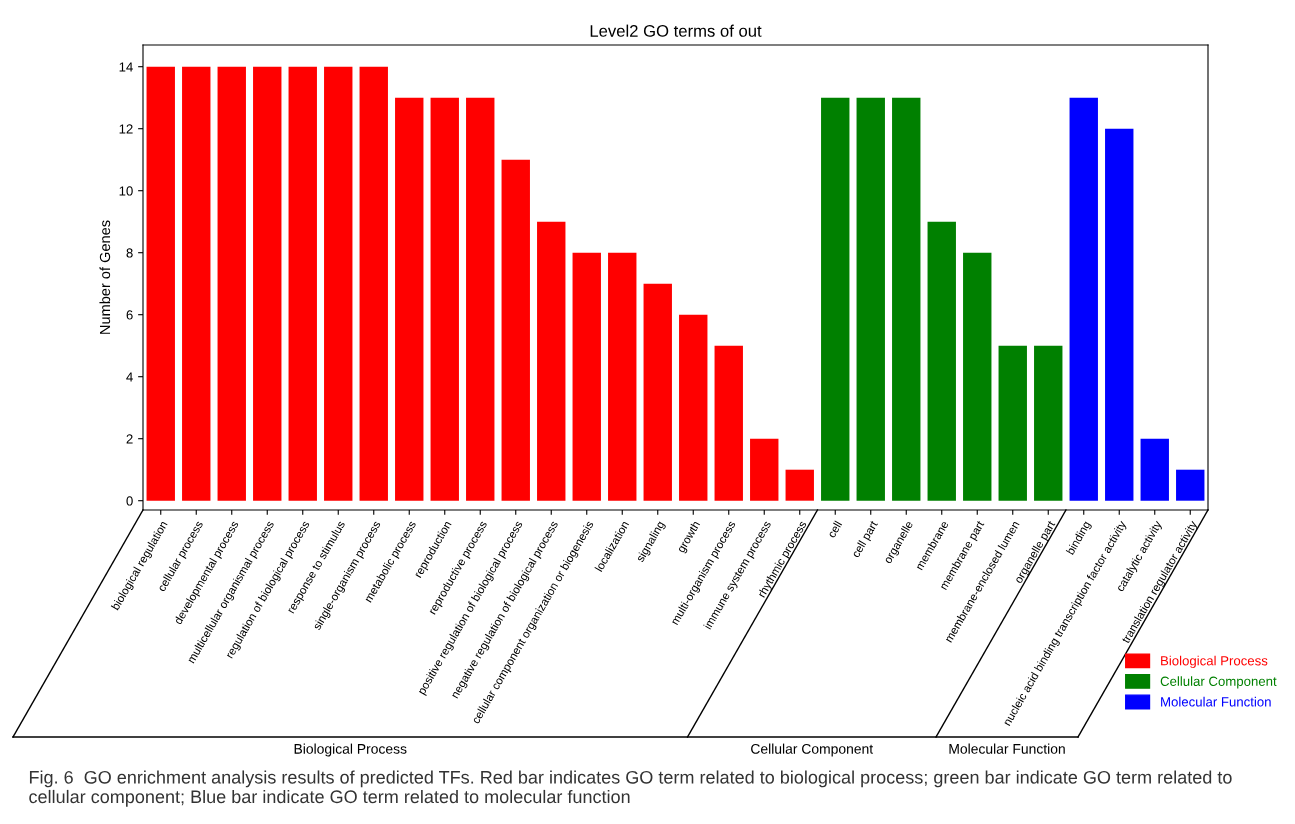 Image resolution: width=1295 pixels, height=824 pixels. Describe the element at coordinates (1214, 662) in the screenshot. I see `legend-label: Biological Process` at that location.